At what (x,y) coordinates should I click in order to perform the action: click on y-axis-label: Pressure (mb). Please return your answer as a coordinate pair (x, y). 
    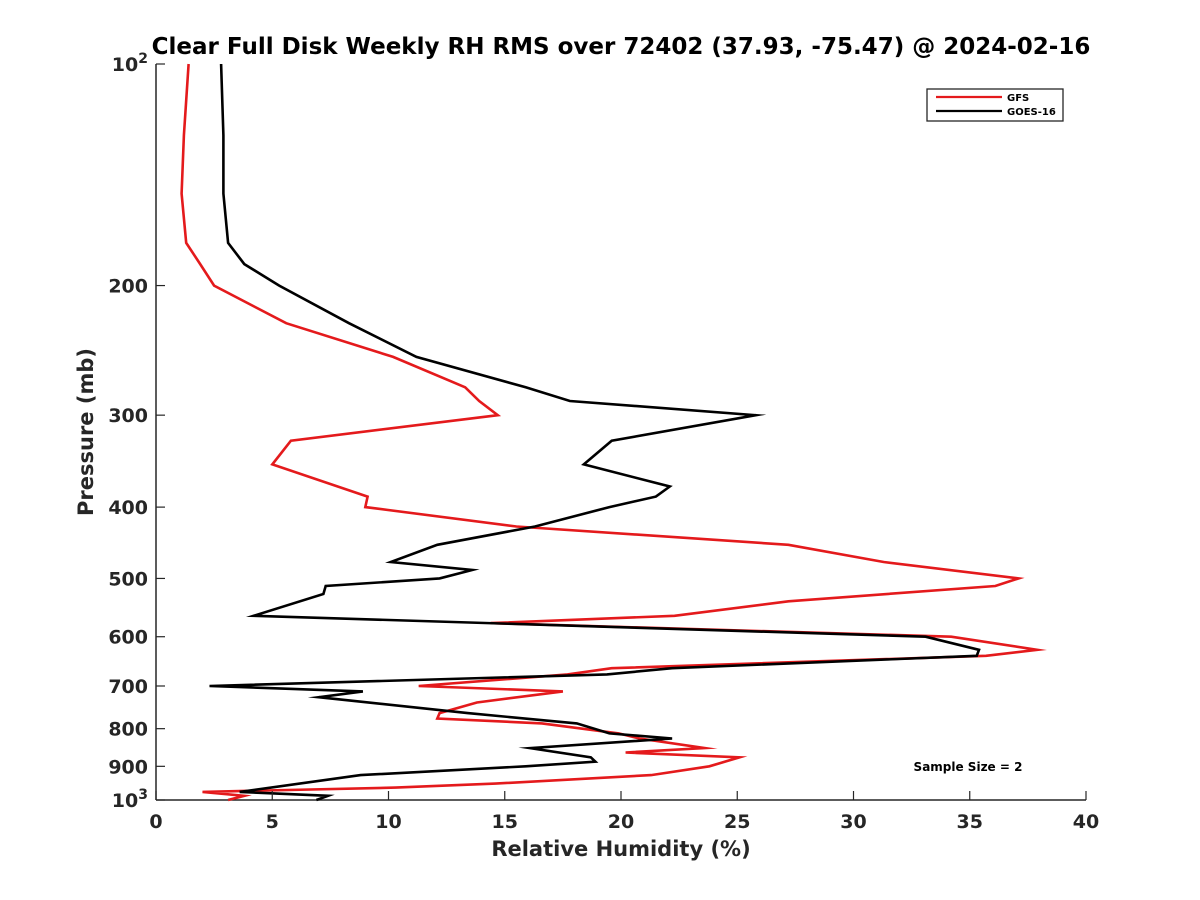
    Looking at the image, I should click on (86, 432).